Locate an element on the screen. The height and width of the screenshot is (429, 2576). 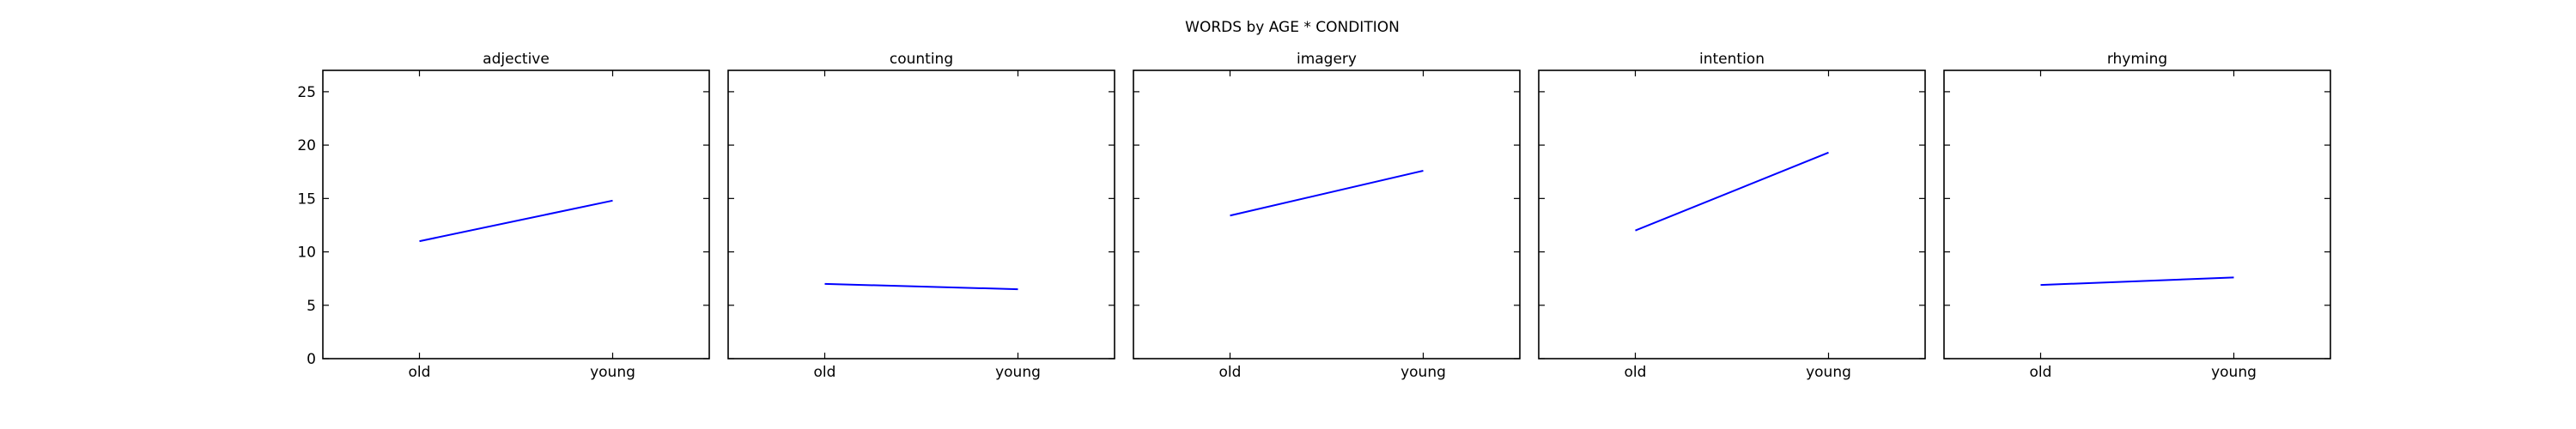
y-tick-label: 5 is located at coordinates (312, 306).